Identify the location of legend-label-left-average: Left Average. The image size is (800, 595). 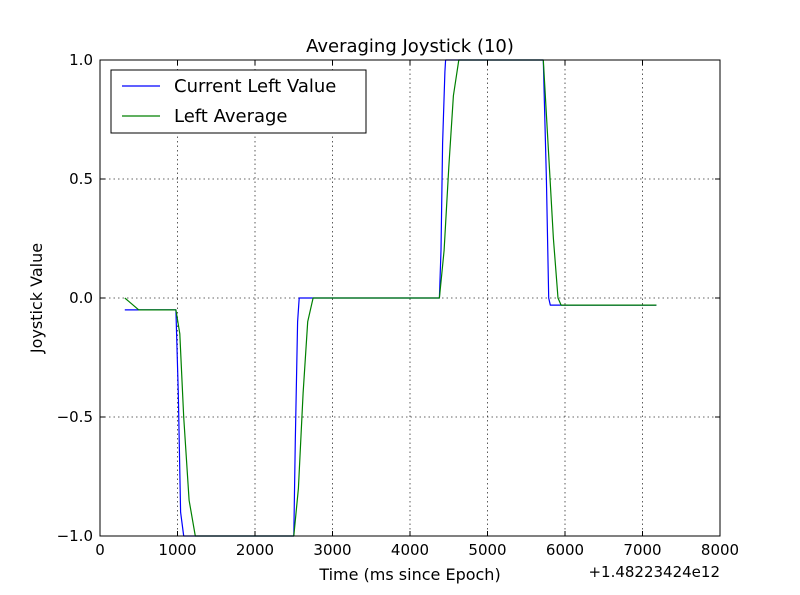
(231, 116).